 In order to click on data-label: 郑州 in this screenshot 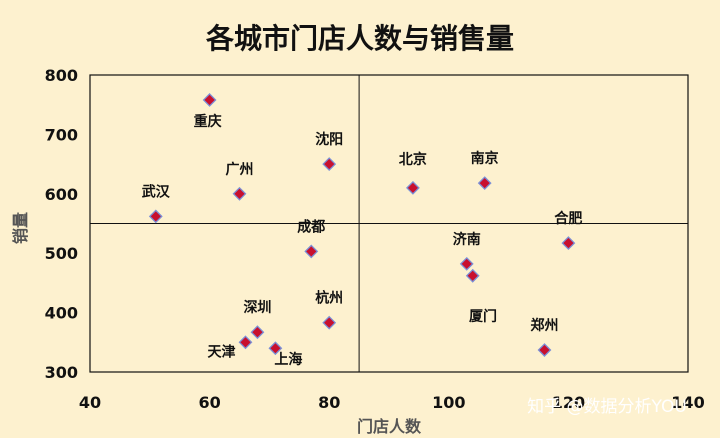, I will do `click(544, 325)`.